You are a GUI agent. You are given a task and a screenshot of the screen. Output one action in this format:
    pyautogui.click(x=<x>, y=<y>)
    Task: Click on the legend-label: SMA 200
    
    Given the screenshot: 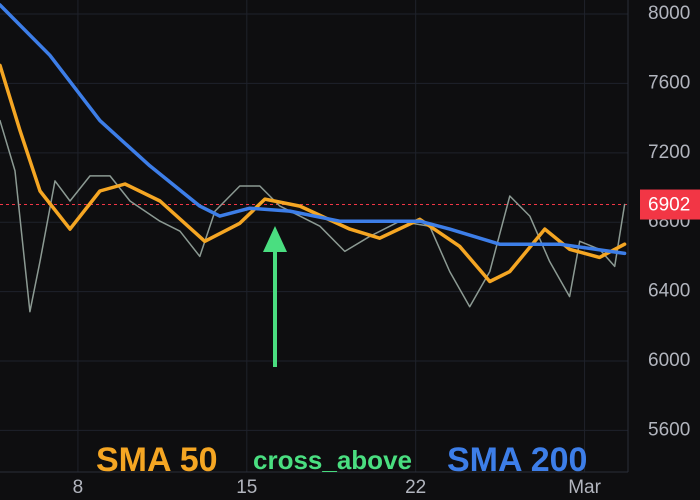 What is the action you would take?
    pyautogui.click(x=517, y=460)
    